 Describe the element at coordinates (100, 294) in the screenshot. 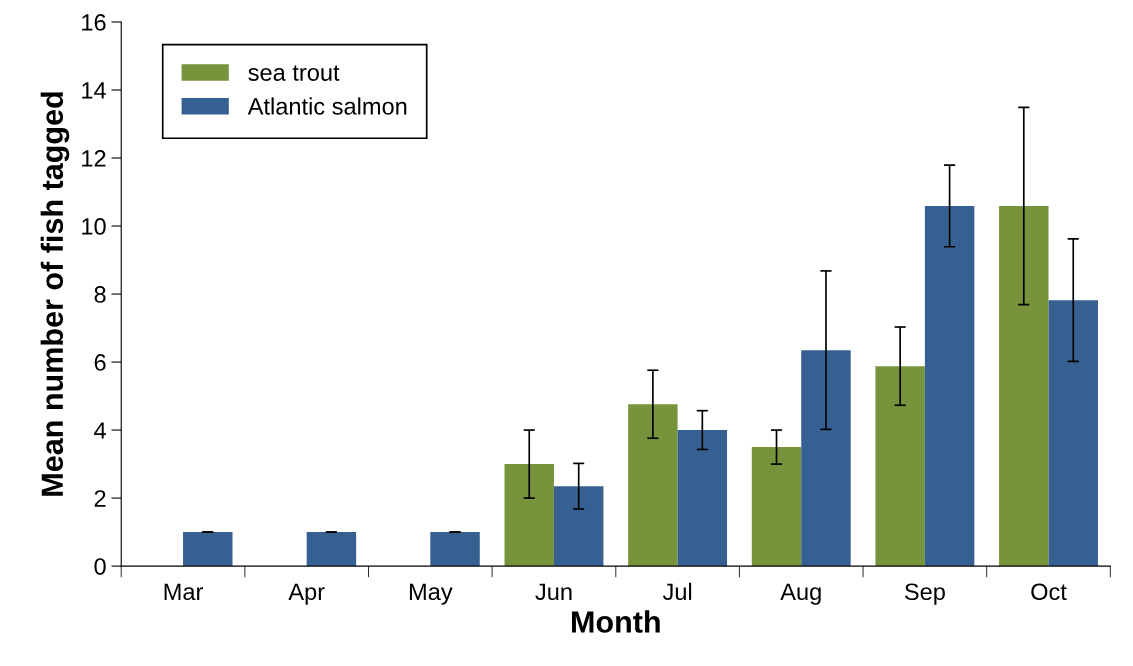

I see `y-tick-label: 8` at that location.